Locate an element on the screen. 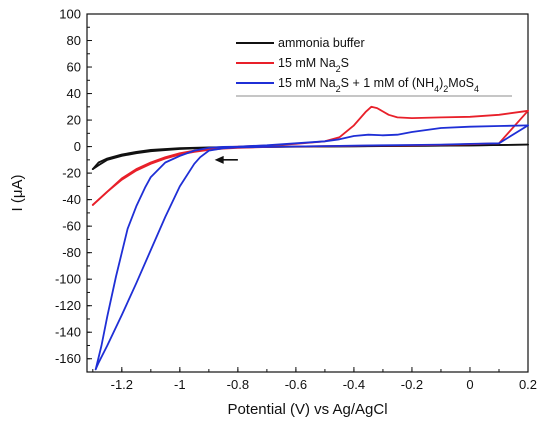 This screenshot has height=430, width=550. y-tick-label: -60 is located at coordinates (71, 226).